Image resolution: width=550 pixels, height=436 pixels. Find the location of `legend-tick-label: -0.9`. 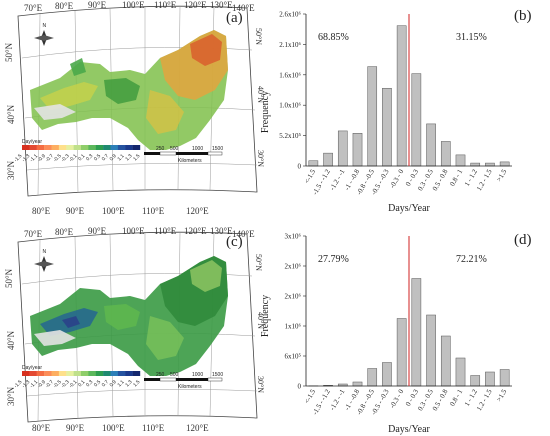

legend-tick-label: -0.9 is located at coordinates (42, 158).